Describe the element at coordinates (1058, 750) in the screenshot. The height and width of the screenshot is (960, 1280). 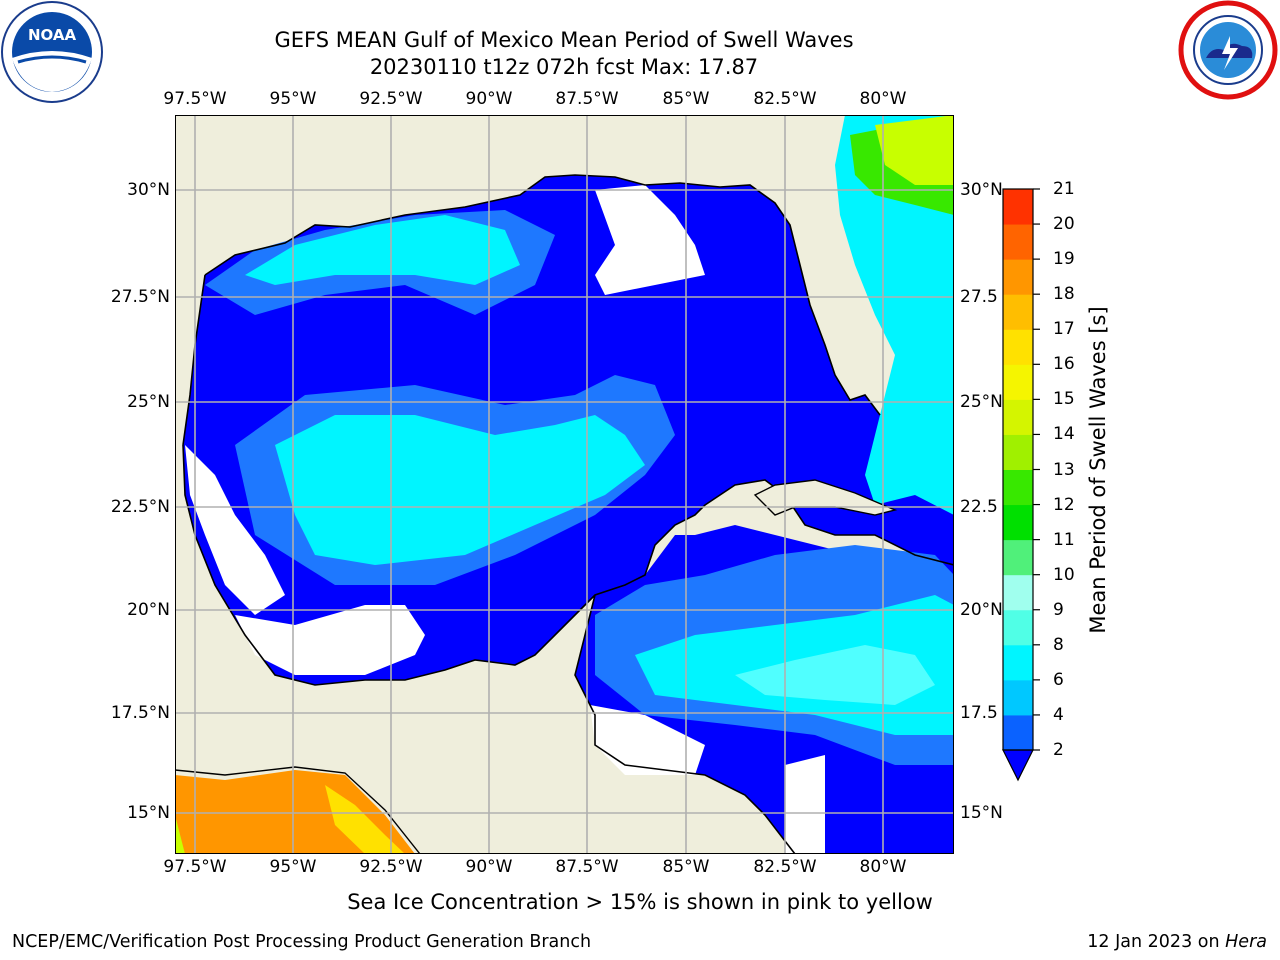
I see `colorbar-tick-label: 2` at that location.